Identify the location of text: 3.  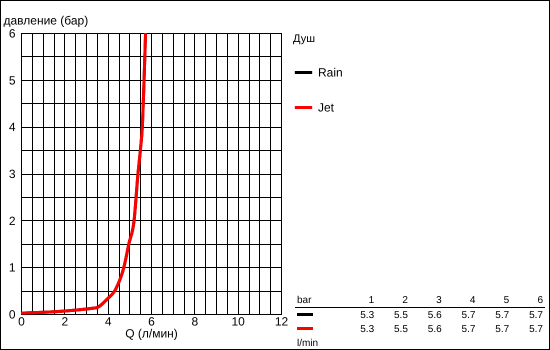
(427, 300).